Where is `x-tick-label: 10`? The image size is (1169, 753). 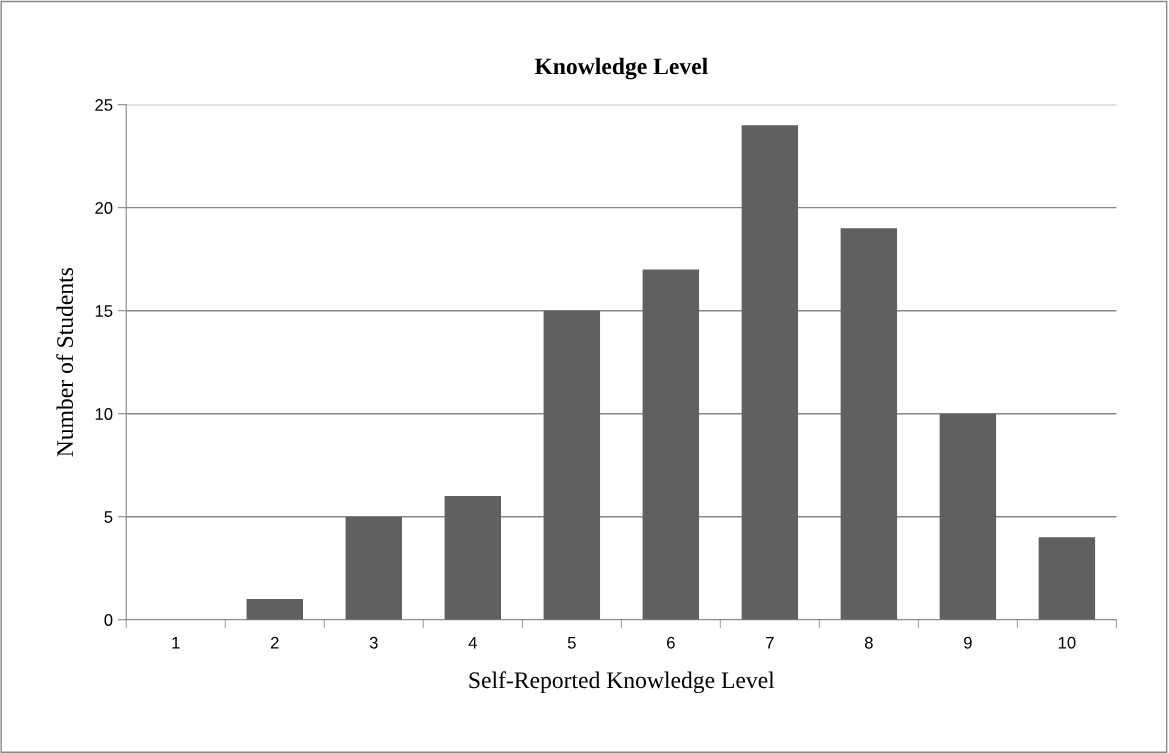
x-tick-label: 10 is located at coordinates (1067, 642).